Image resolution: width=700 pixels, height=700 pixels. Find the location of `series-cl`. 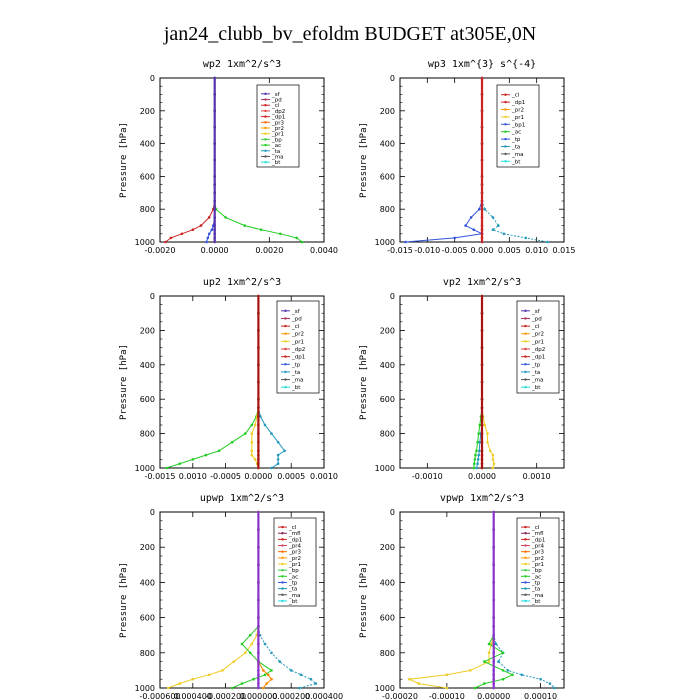

series-cl is located at coordinates (482, 160).